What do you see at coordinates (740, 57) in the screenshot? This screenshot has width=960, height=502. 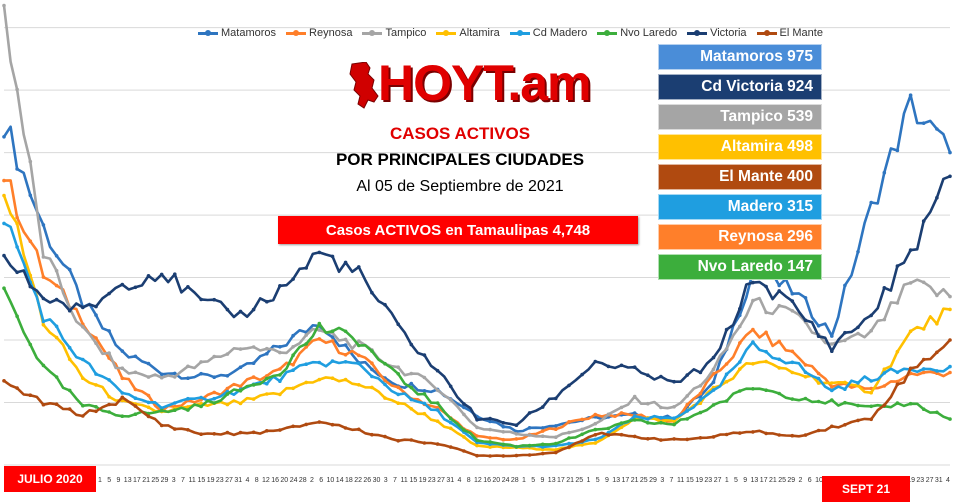 I see `city-total-badge: Matamoros 975` at bounding box center [740, 57].